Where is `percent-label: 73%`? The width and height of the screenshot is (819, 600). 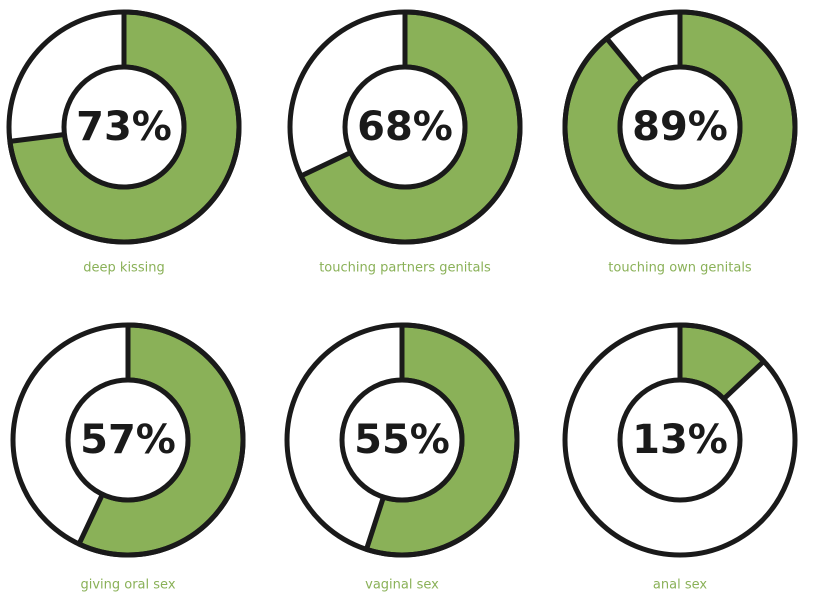
percent-label: 73% is located at coordinates (124, 127).